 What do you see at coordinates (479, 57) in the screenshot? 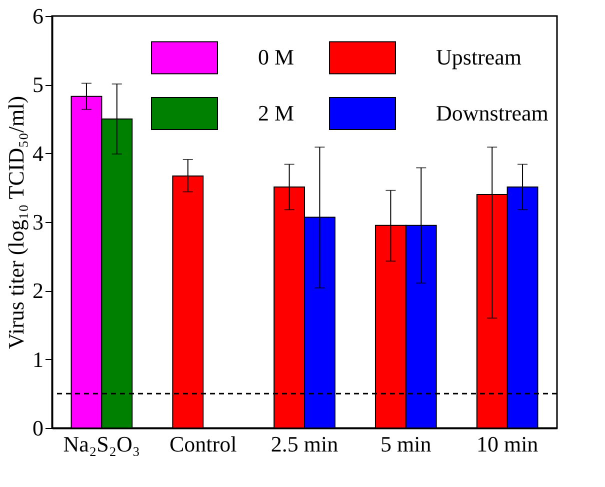
I see `legend-label: Upstream` at bounding box center [479, 57].